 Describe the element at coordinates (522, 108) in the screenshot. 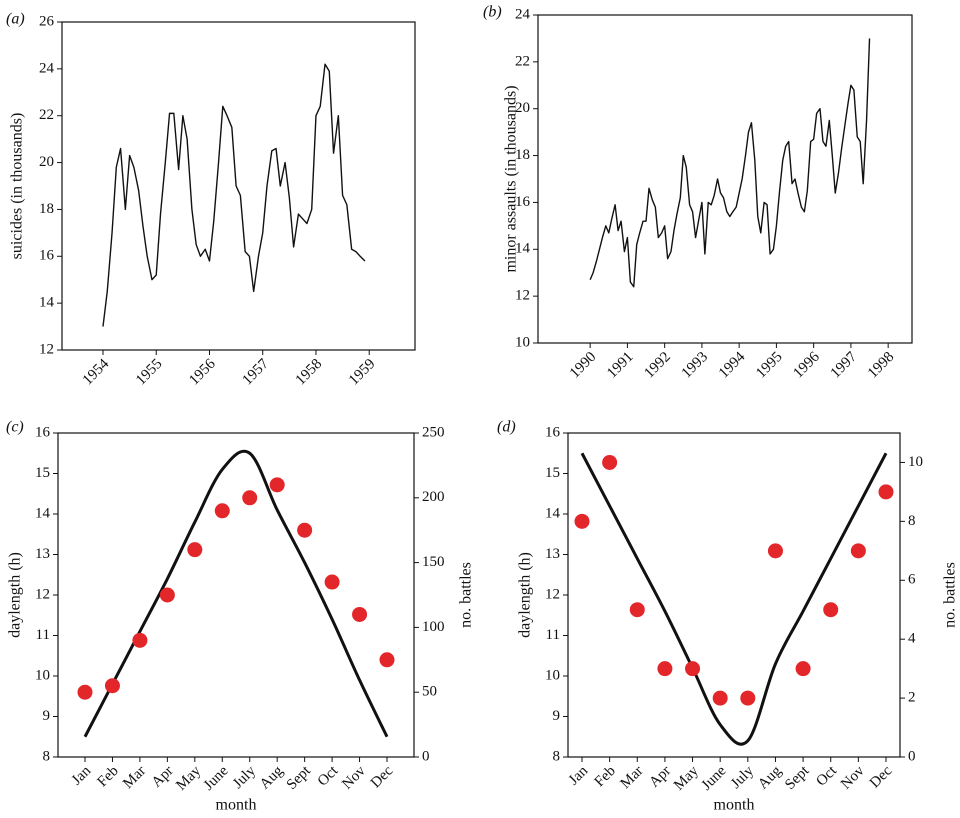

I see `y-tick-label: 20` at that location.